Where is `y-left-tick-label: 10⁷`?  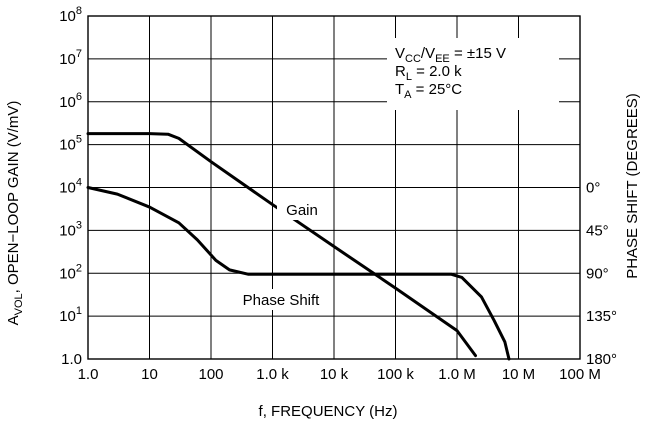 y-left-tick-label: 10⁷ is located at coordinates (70, 58).